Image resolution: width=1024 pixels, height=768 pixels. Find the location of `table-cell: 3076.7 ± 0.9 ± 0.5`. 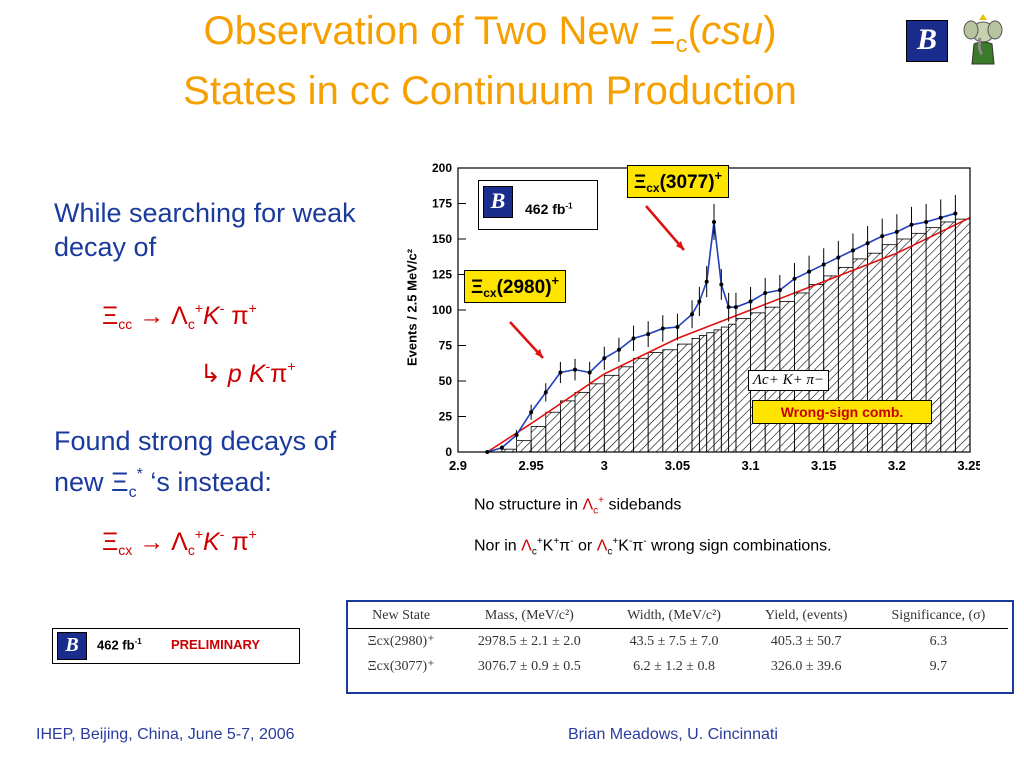

table-cell: 3076.7 ± 0.9 ± 0.5 is located at coordinates (529, 666).